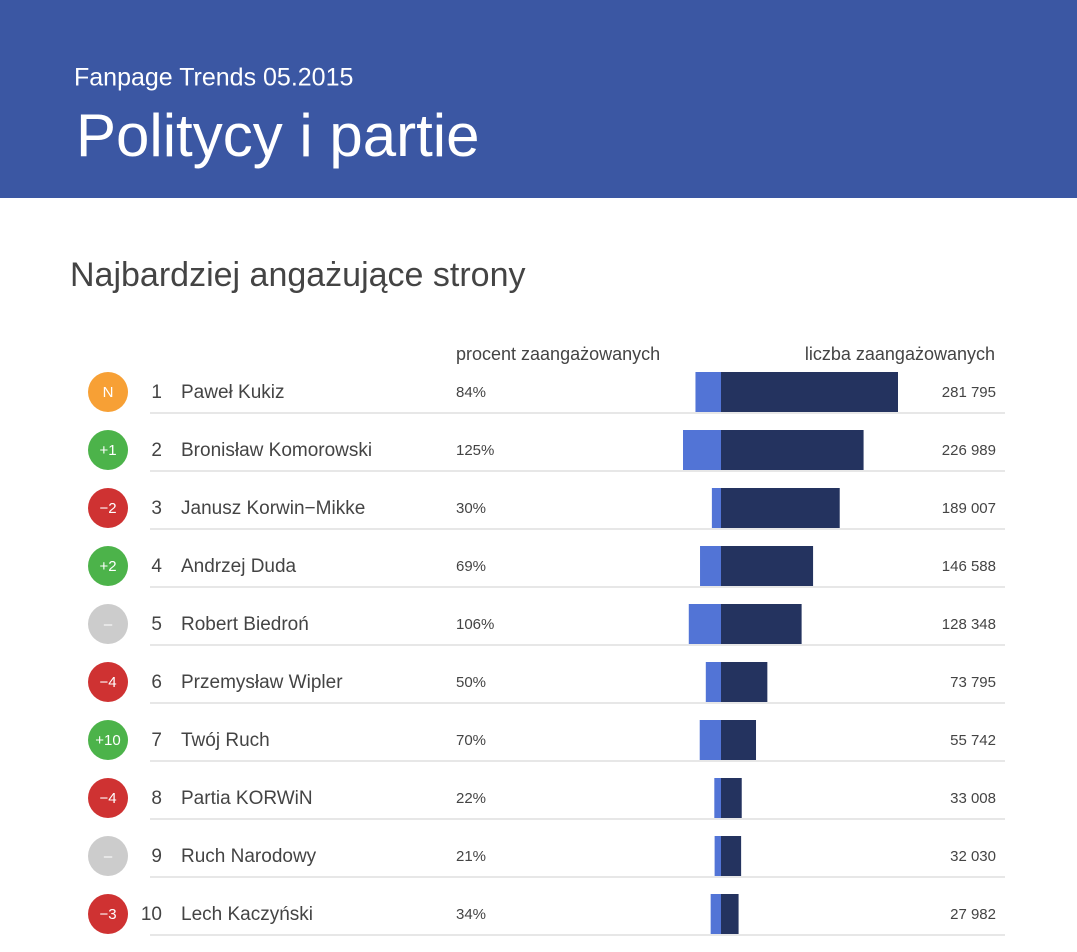 This screenshot has height=952, width=1077. What do you see at coordinates (900, 354) in the screenshot?
I see `column-header: liczba zaangażowanych` at bounding box center [900, 354].